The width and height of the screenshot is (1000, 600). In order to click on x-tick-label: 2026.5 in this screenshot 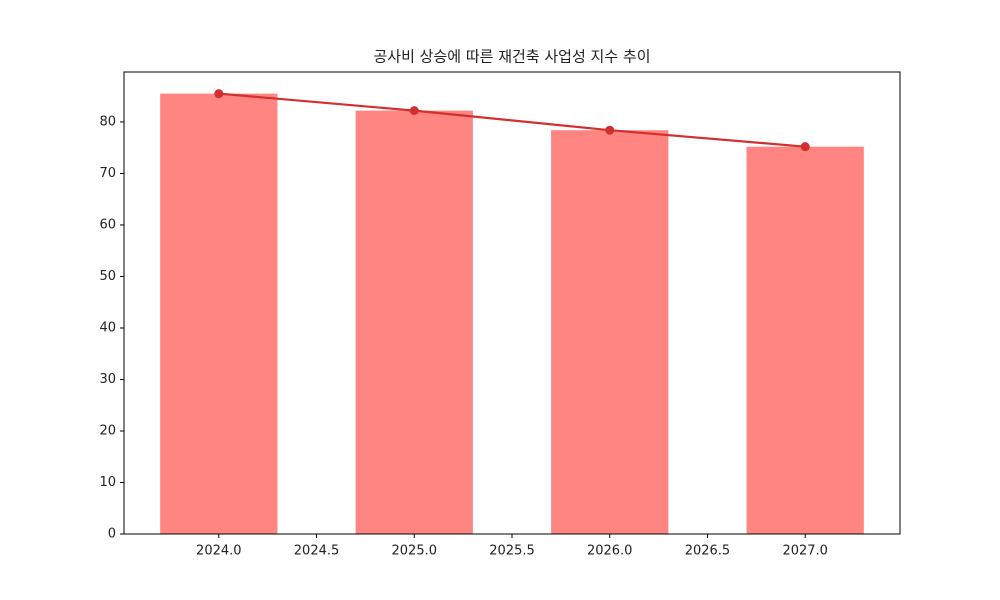, I will do `click(708, 551)`.